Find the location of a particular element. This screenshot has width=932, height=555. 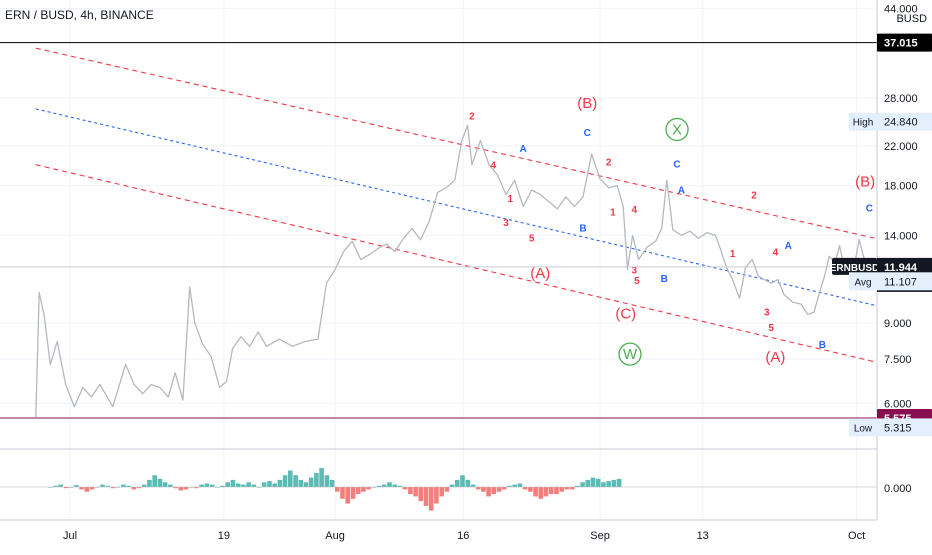

stat-tag-label-box is located at coordinates (863, 427).